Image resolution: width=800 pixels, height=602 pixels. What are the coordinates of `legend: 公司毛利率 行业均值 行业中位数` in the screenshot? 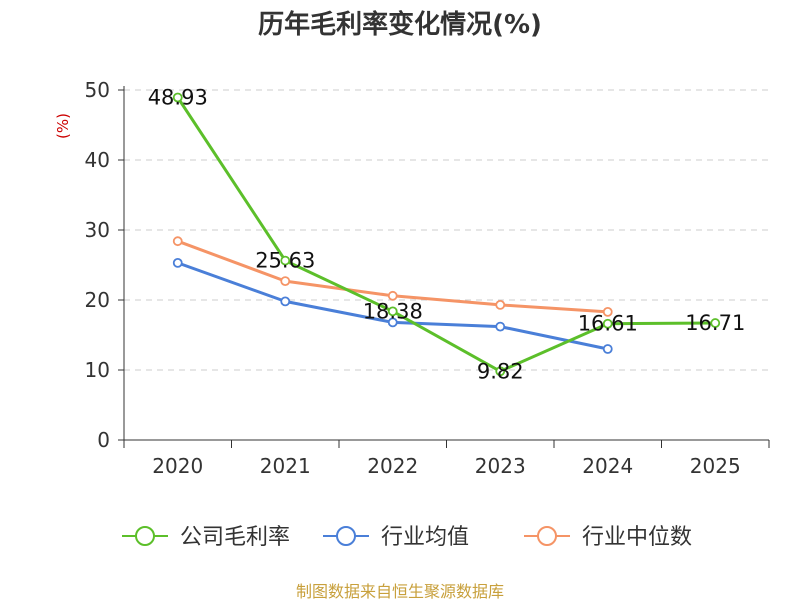 It's located at (407, 537).